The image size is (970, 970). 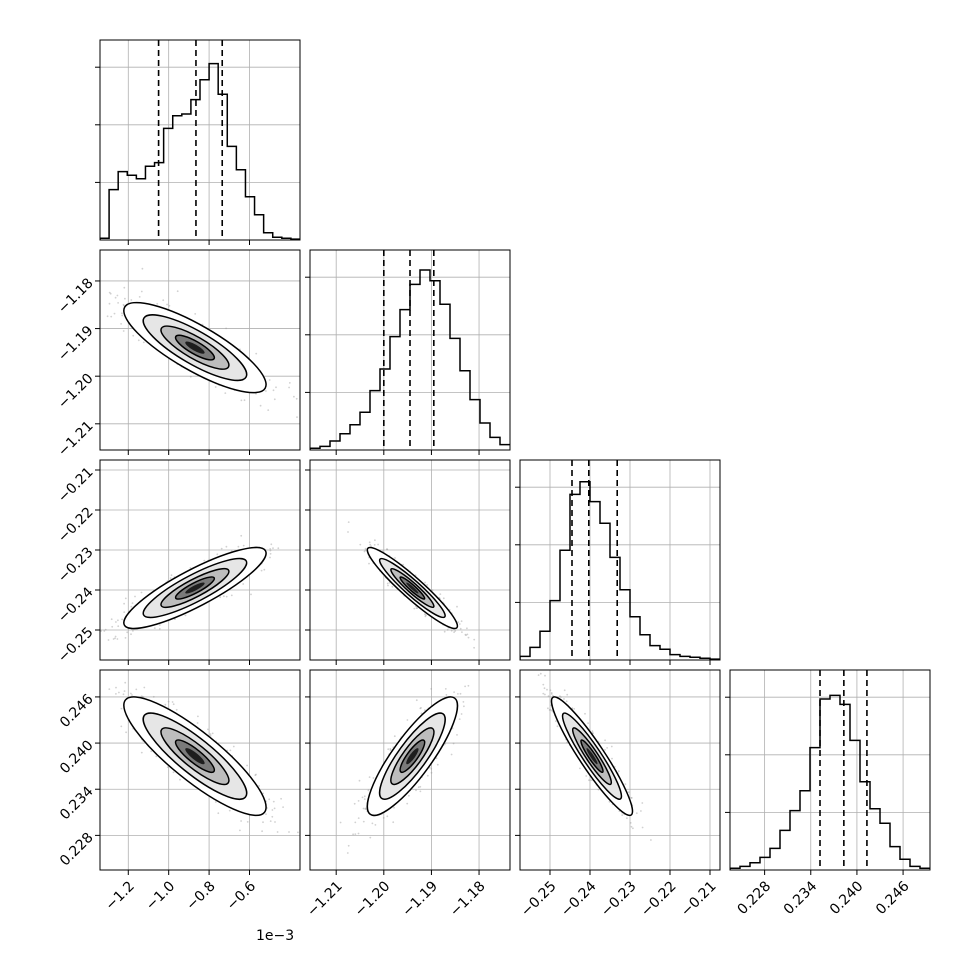 What do you see at coordinates (275, 936) in the screenshot?
I see `x-offset-label: 1e−3` at bounding box center [275, 936].